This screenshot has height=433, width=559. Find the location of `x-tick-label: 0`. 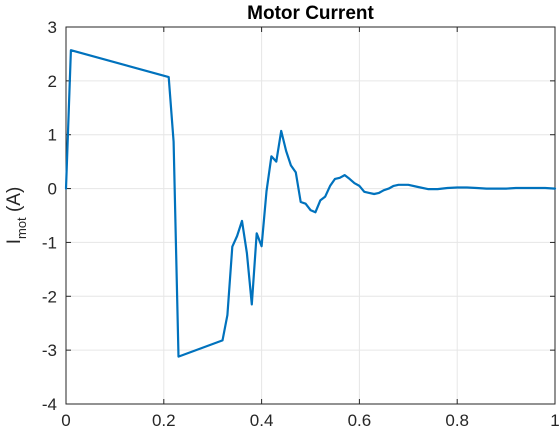

x-tick-label: 0 is located at coordinates (65, 420).